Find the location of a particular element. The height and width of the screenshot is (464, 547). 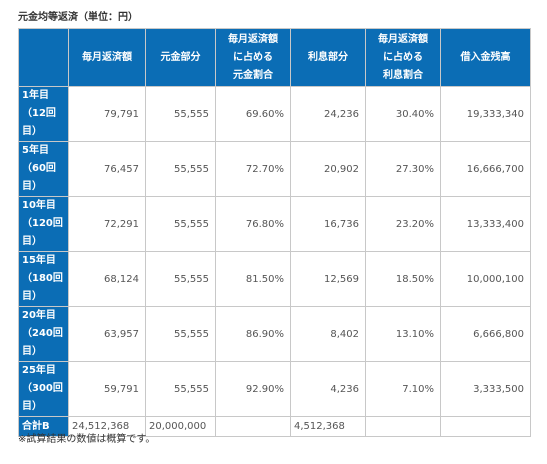

cell-line: （240回 is located at coordinates (42, 333).